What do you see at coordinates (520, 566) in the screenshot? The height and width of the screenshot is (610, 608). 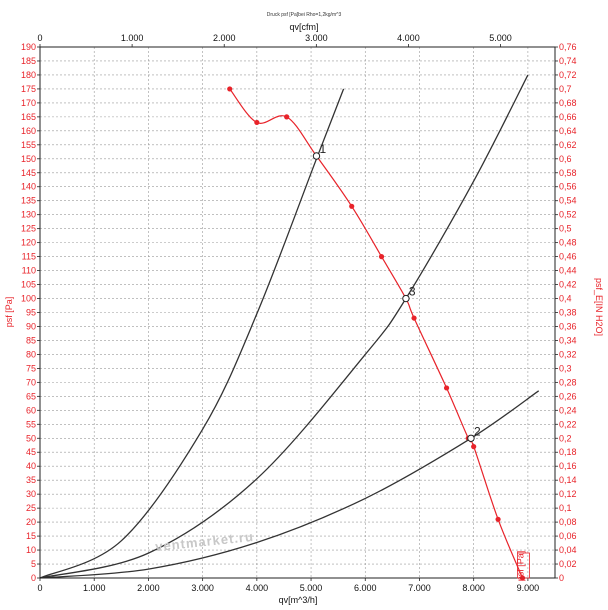 I see `fan-curve-label: psf [Pa]` at bounding box center [520, 566].